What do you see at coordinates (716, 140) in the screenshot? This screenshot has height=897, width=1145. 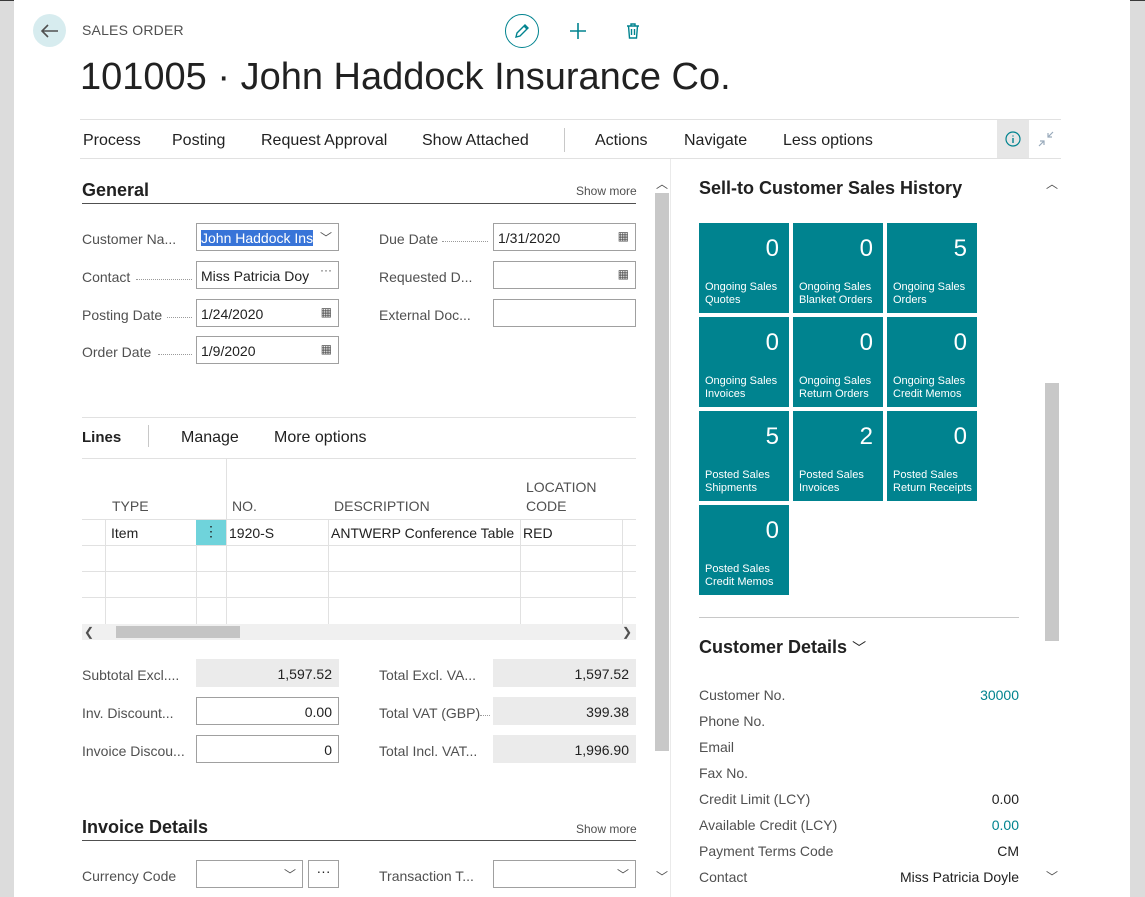 I see `action-navigate: Navigate` at bounding box center [716, 140].